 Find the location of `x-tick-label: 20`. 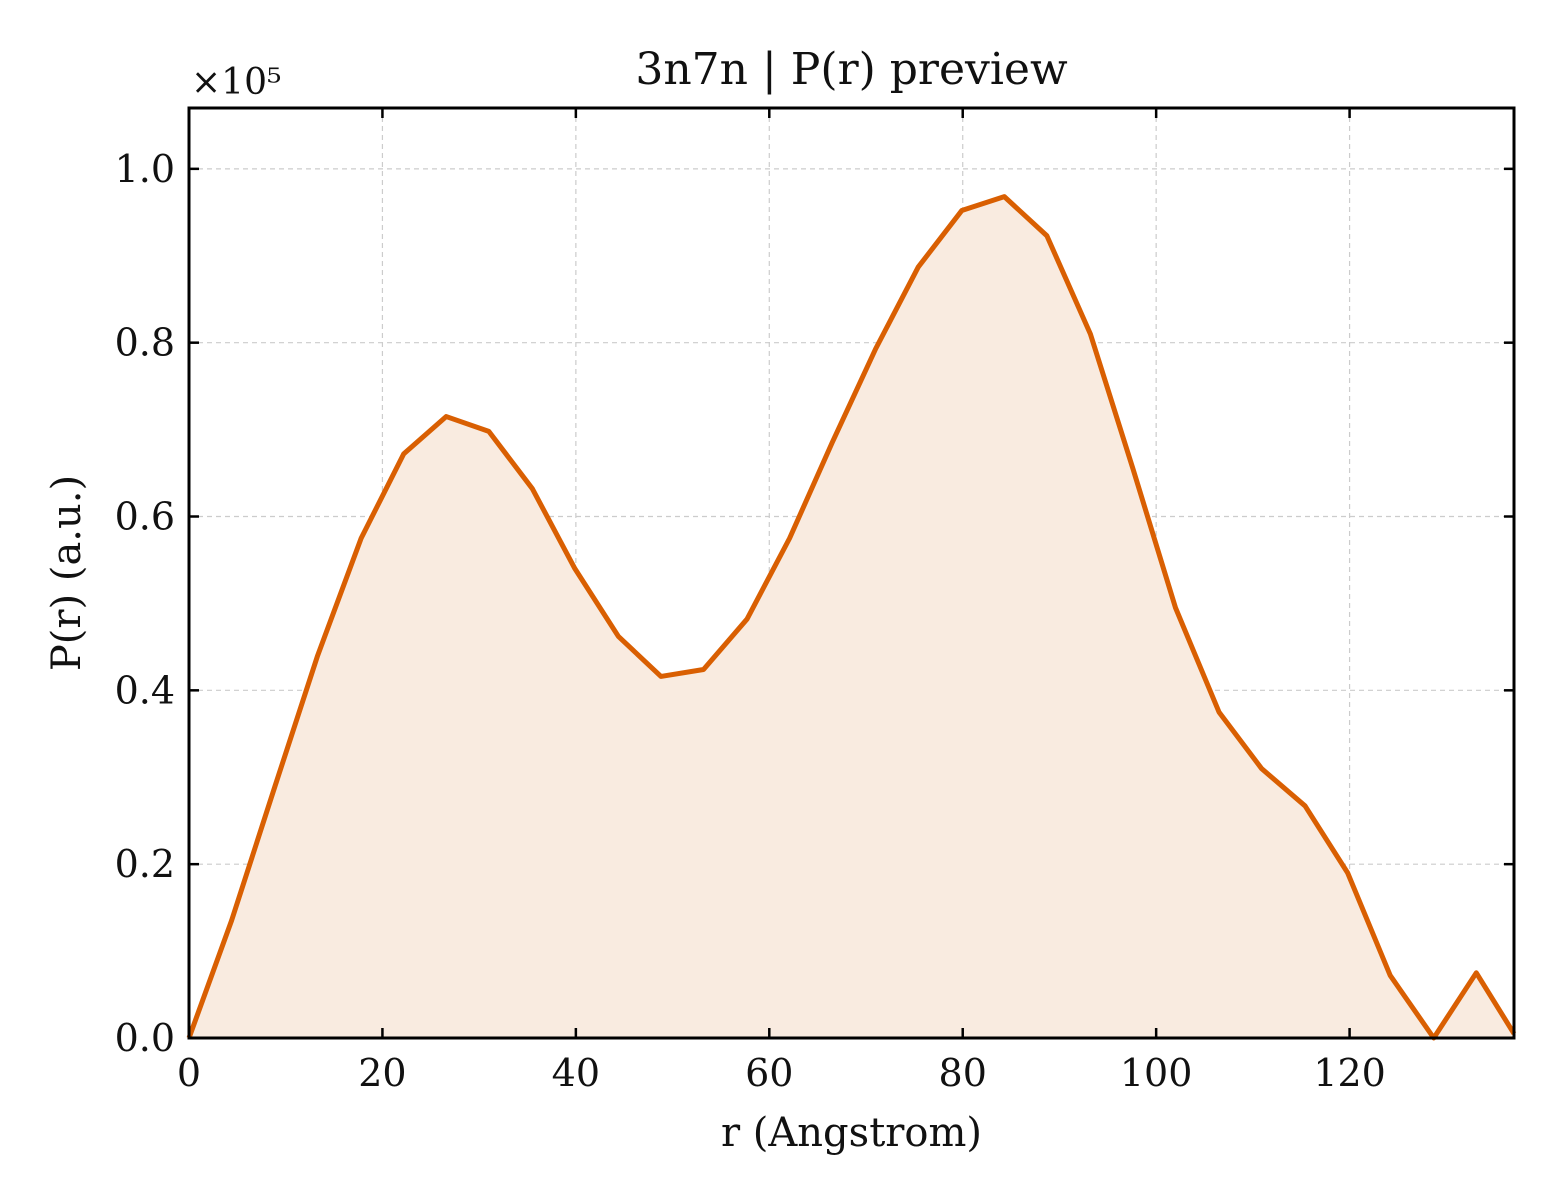

x-tick-label: 20 is located at coordinates (382, 1073).